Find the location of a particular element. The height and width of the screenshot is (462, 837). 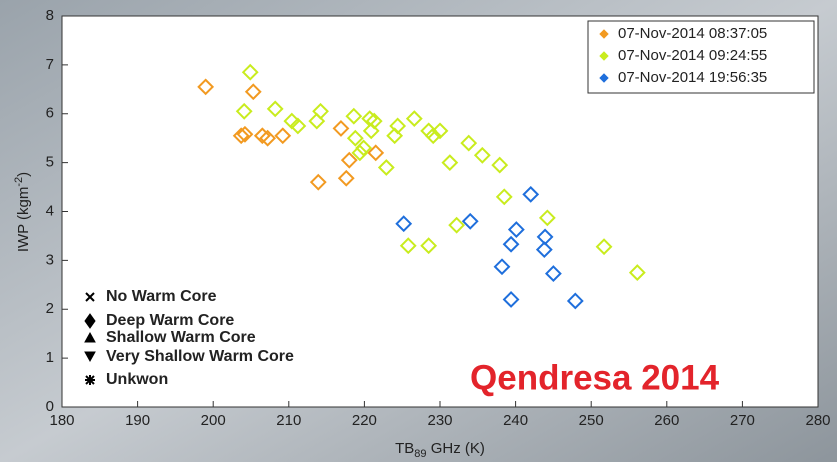

y-tick-label: 2 is located at coordinates (50, 308).